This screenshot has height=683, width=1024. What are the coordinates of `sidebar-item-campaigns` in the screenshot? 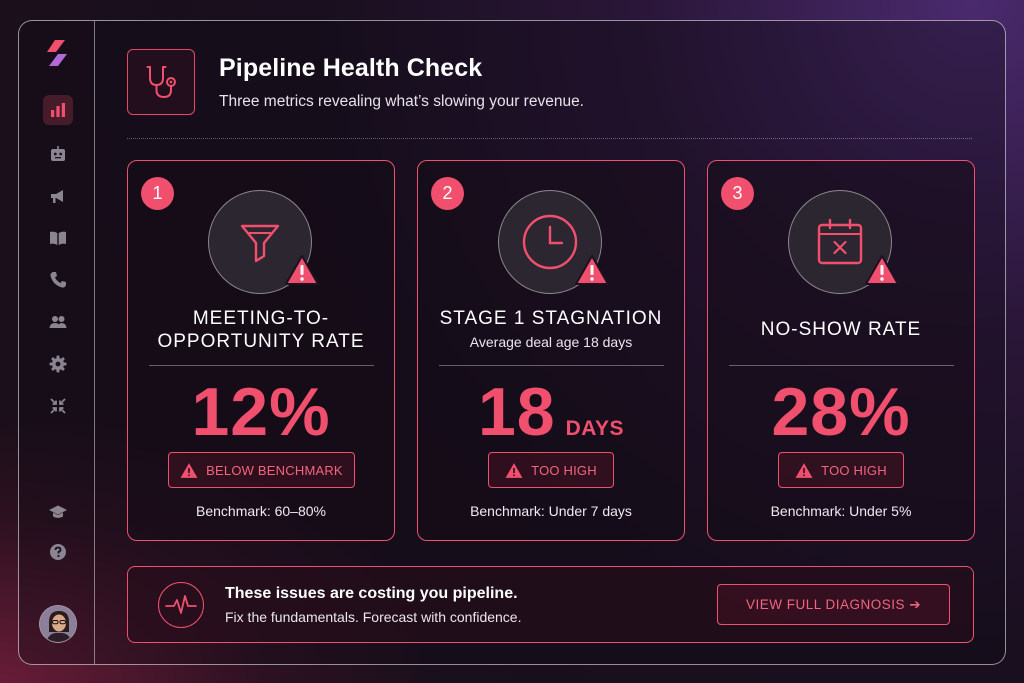 It's located at (58, 196).